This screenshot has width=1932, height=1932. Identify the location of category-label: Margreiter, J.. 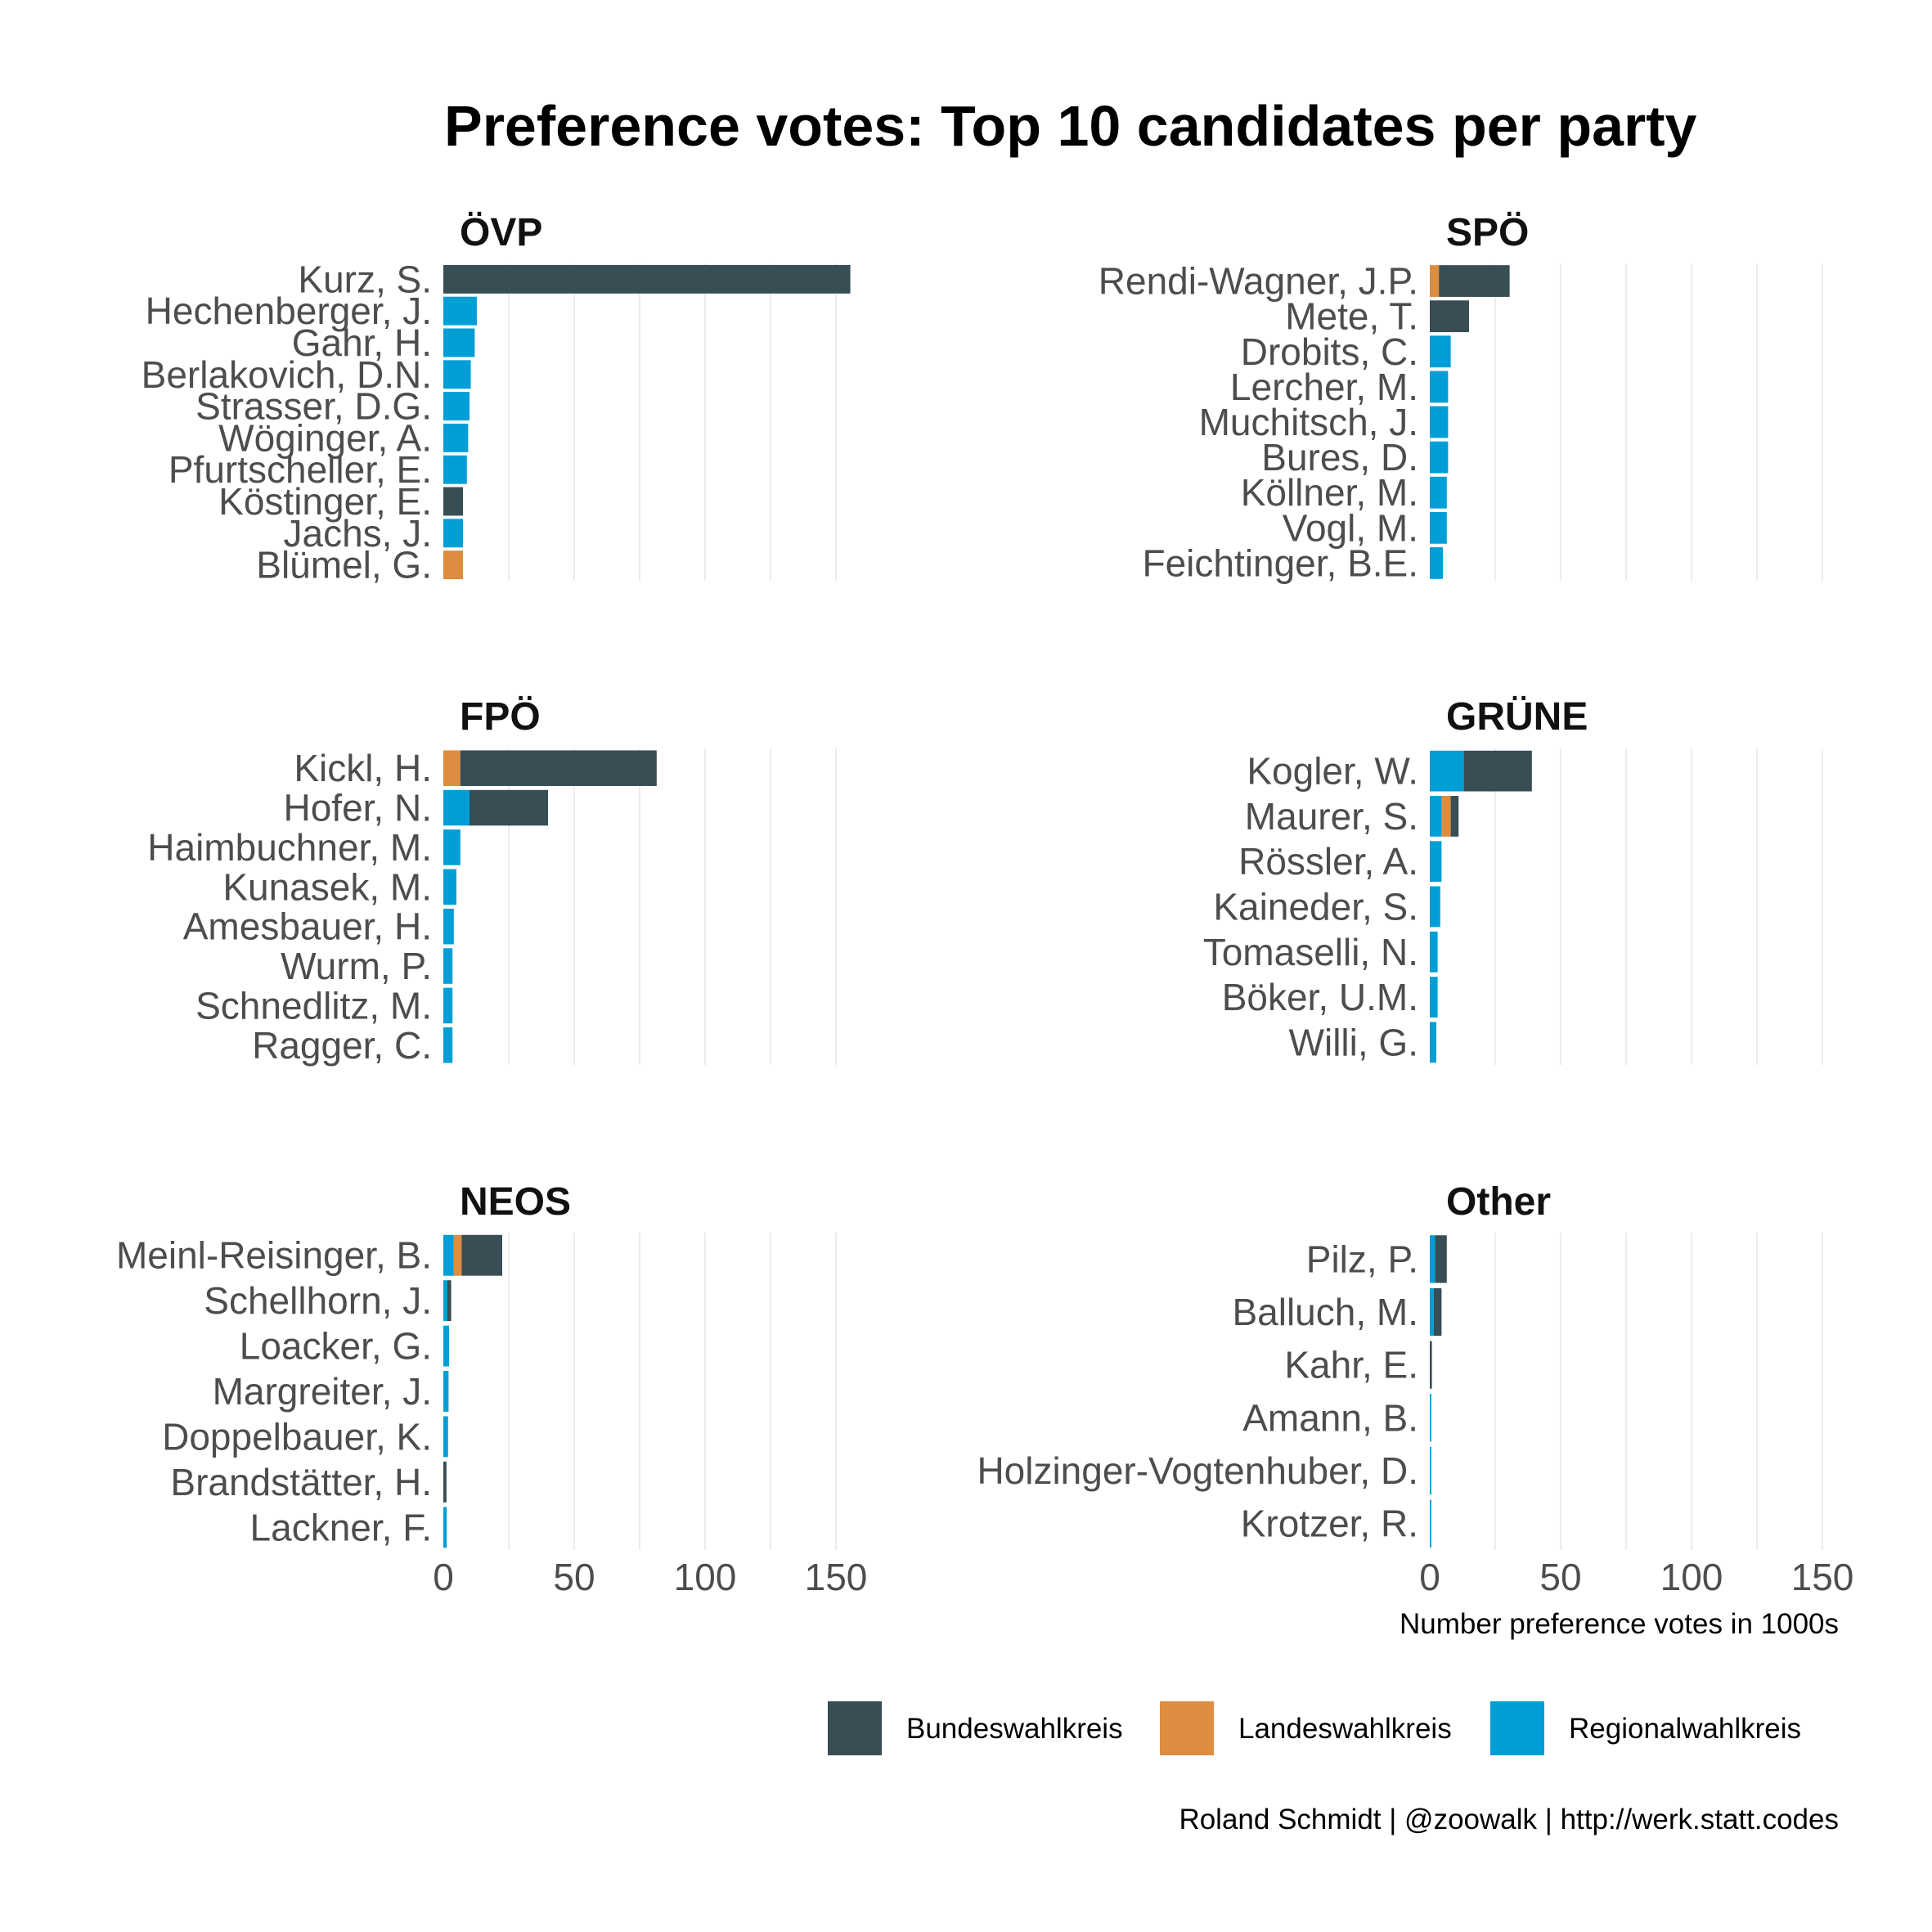
(323, 1391).